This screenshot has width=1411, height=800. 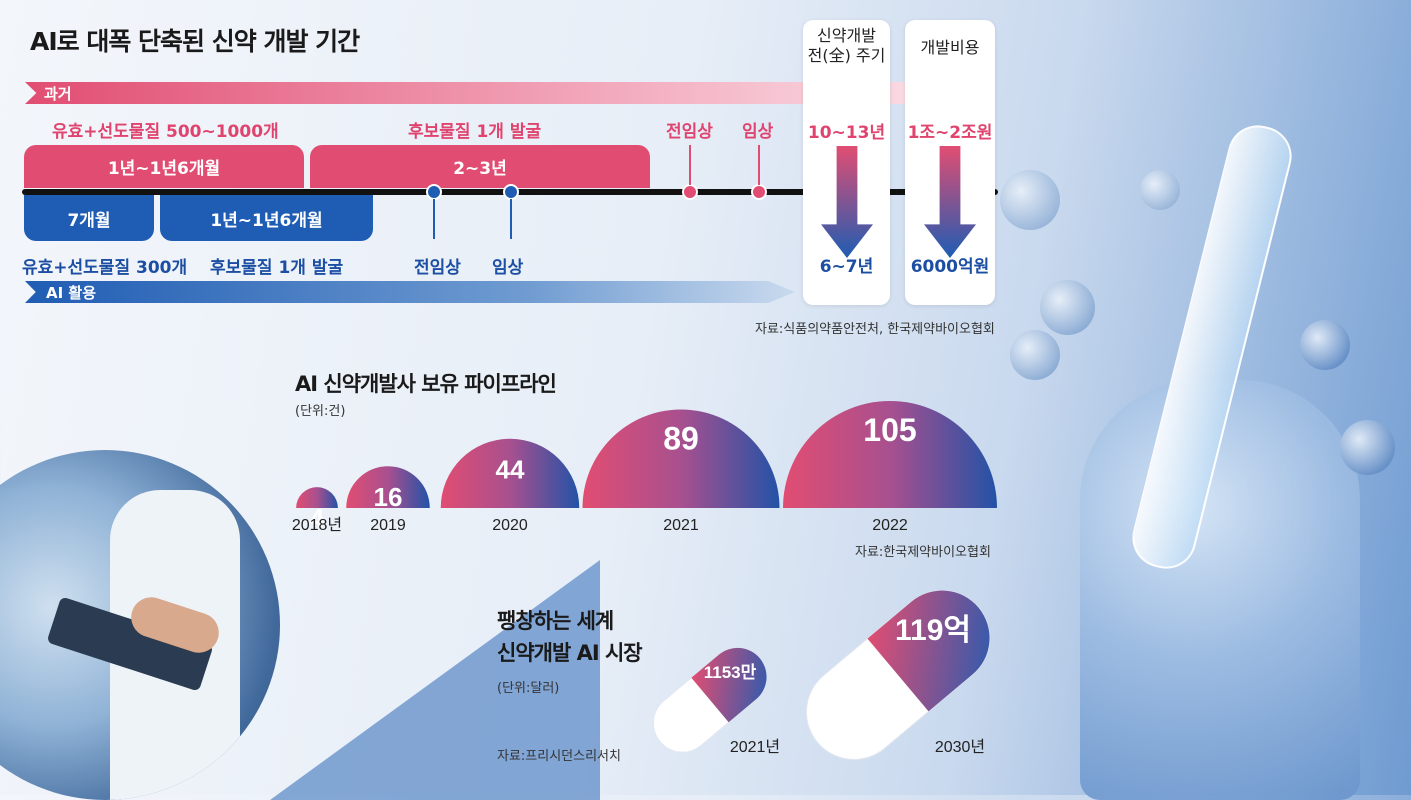 I want to click on past-bar-2: 2~3년, so click(x=480, y=166).